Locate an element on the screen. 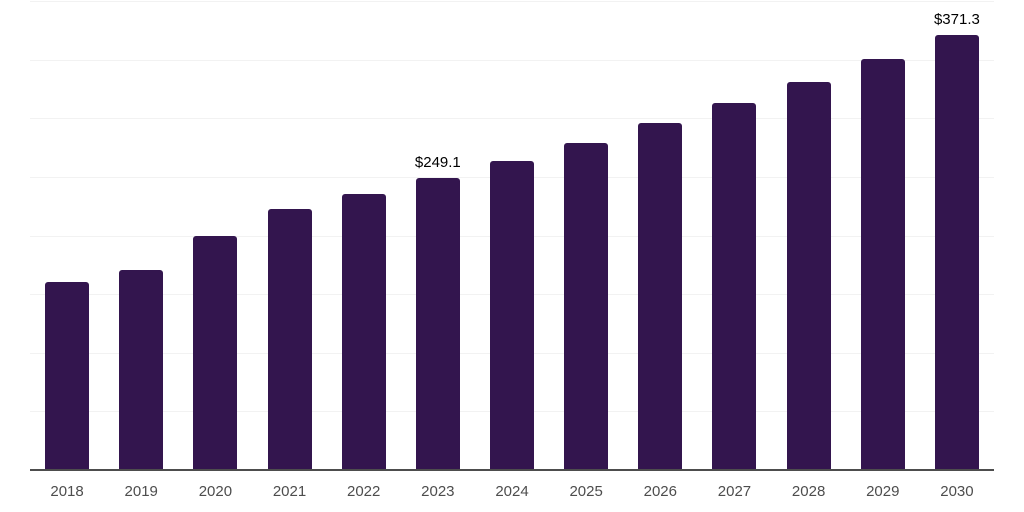 The width and height of the screenshot is (1024, 512). x-tick-label-2023: 2023 is located at coordinates (438, 491).